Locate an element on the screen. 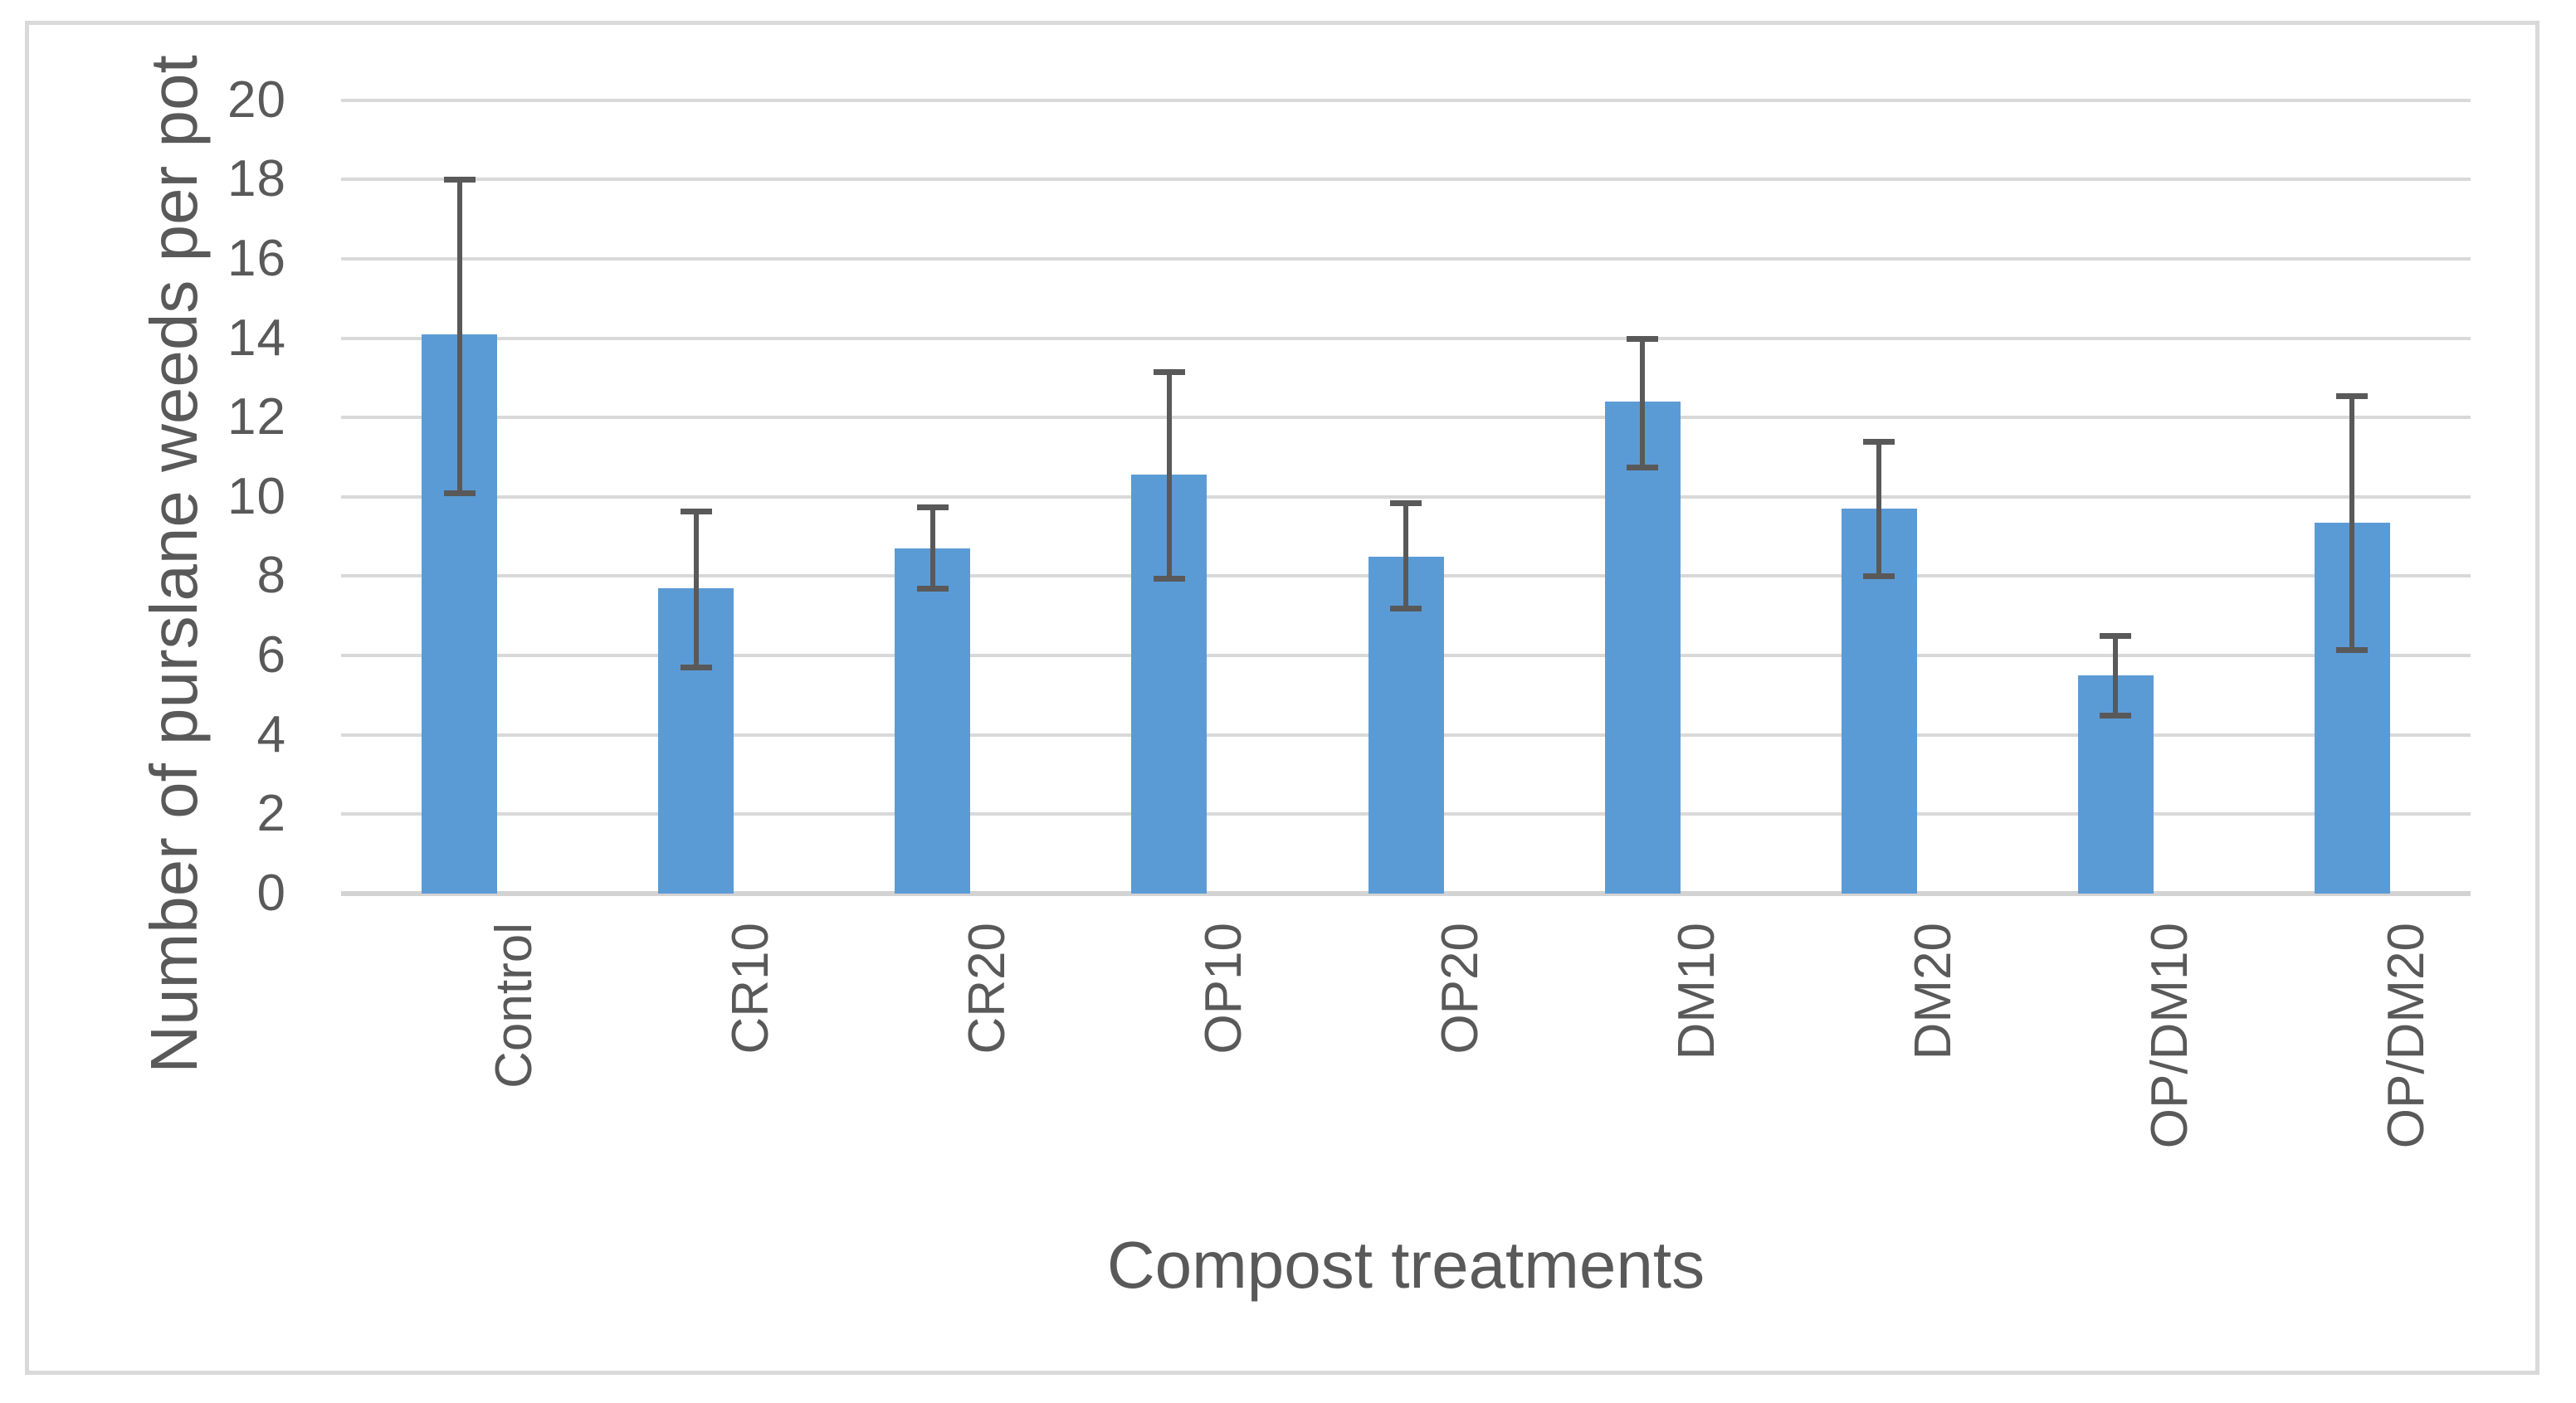  x-tick-label-CR20: CR20 is located at coordinates (987, 989).